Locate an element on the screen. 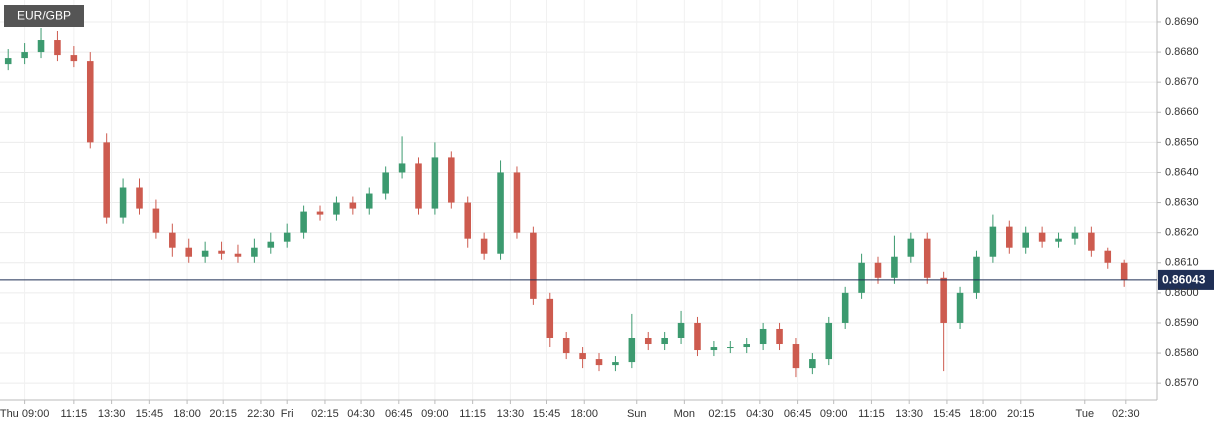 The width and height of the screenshot is (1229, 428). x-tick-label: Tue is located at coordinates (1085, 414).